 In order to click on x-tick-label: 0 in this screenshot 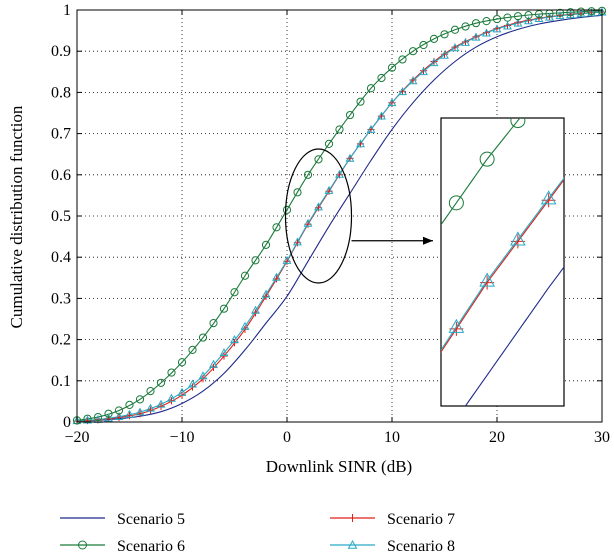, I will do `click(287, 437)`.